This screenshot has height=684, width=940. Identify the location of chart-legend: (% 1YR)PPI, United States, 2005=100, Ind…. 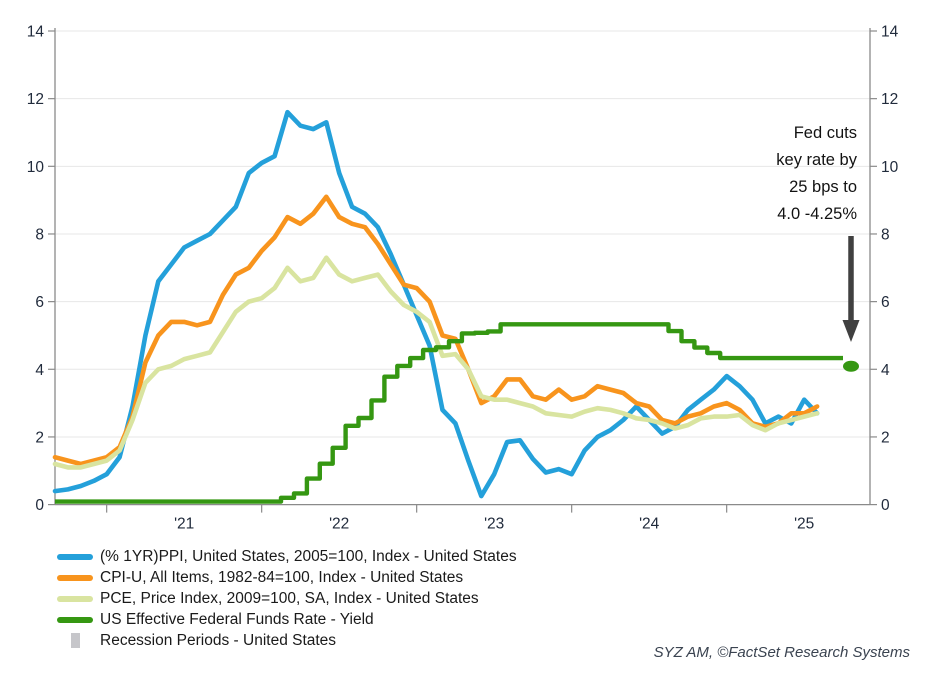
(287, 598).